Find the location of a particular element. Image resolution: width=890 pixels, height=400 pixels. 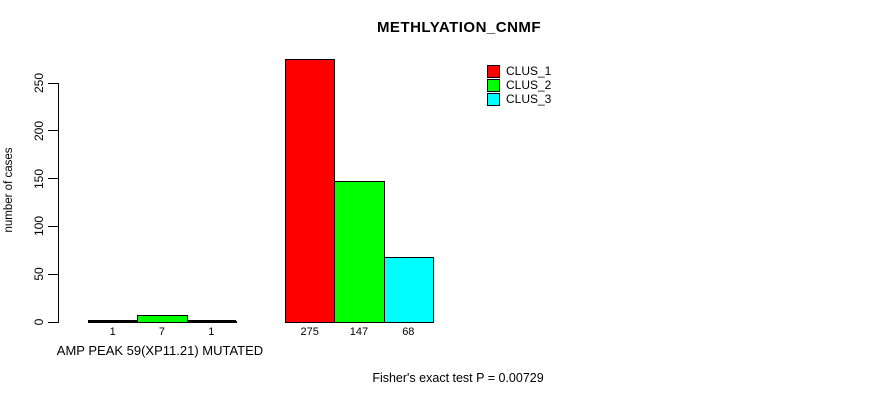

legend-label-clus_2: CLUS_2 is located at coordinates (529, 85).